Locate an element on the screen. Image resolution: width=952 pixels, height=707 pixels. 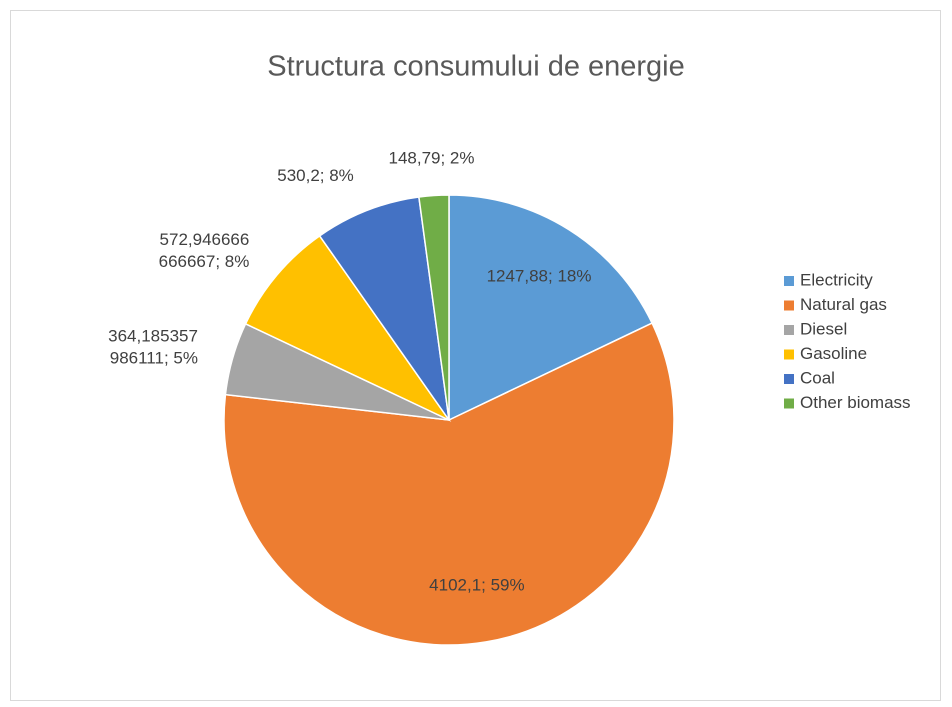
data-label: 148,79; 2% is located at coordinates (431, 158).